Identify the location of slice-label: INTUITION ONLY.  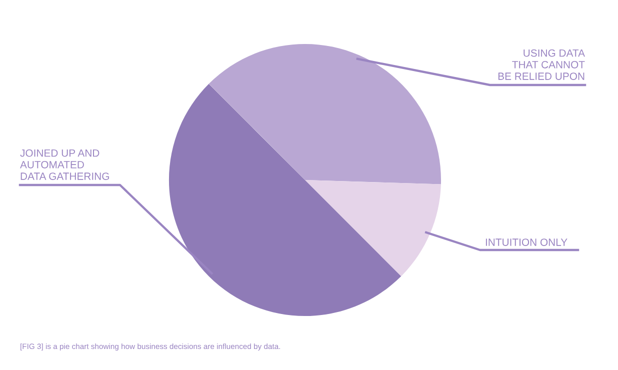
(527, 242).